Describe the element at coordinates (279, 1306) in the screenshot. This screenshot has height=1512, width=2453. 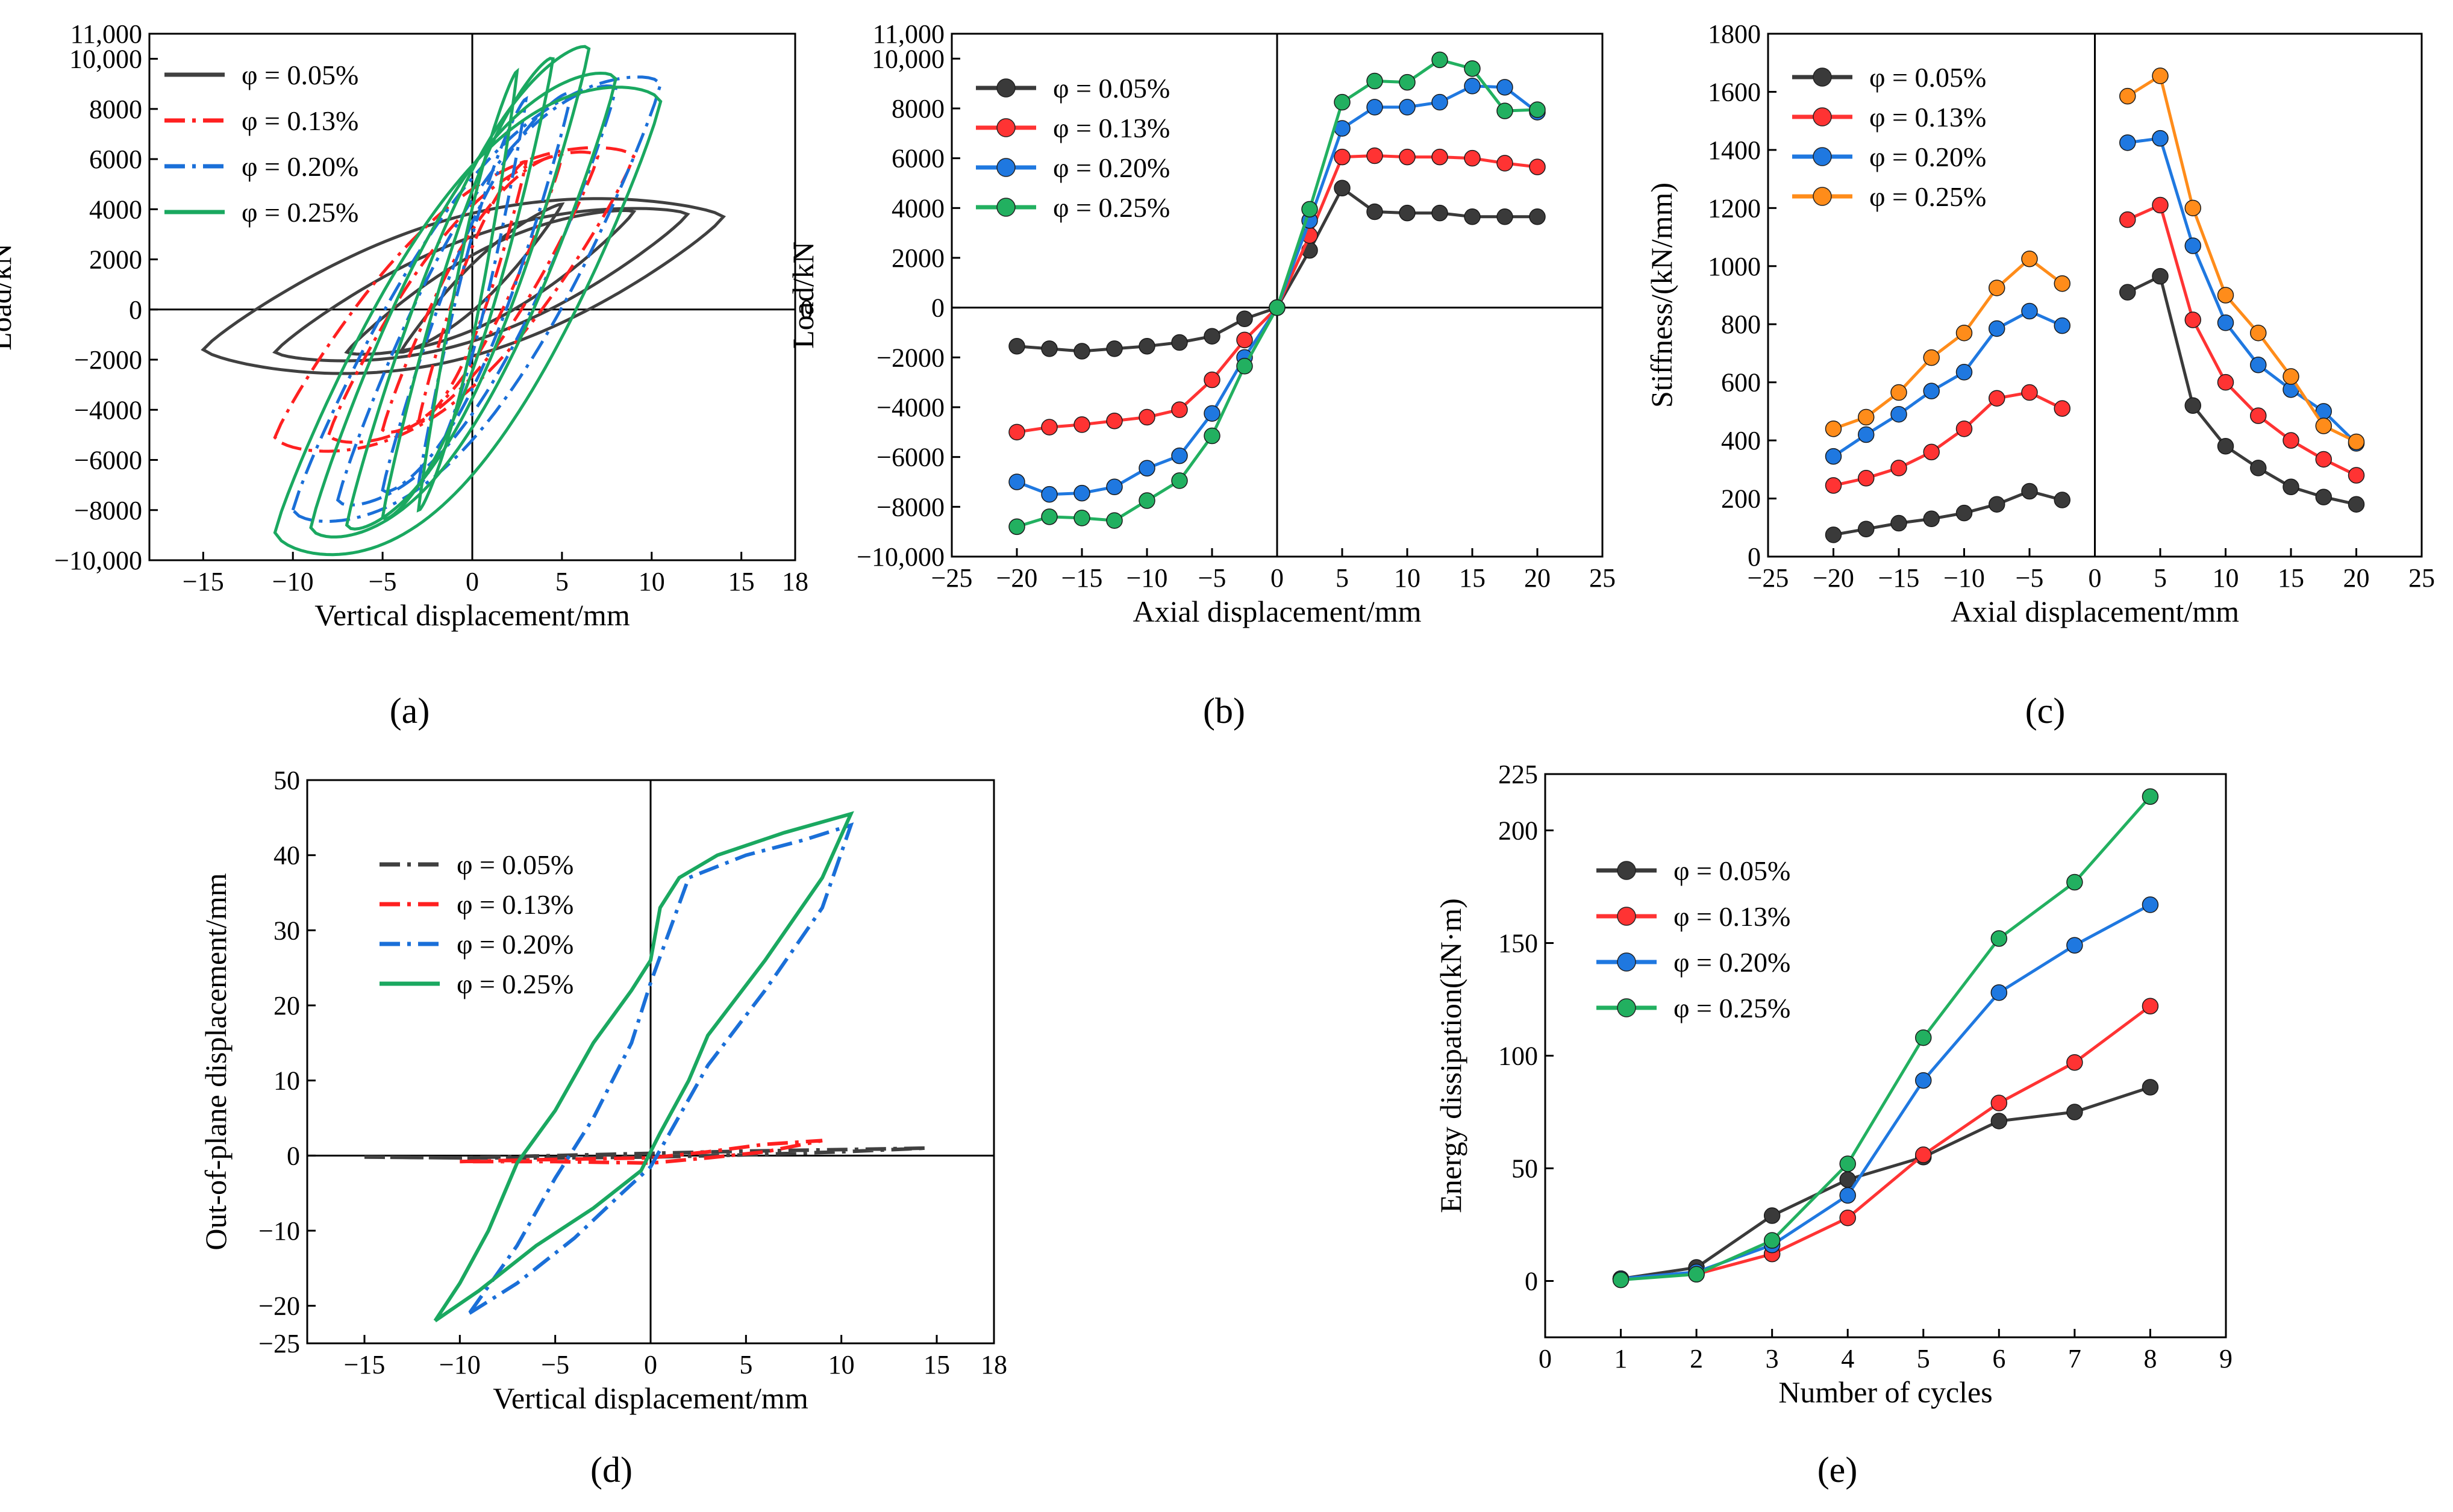
I see `d-y-tick-label: −20` at that location.